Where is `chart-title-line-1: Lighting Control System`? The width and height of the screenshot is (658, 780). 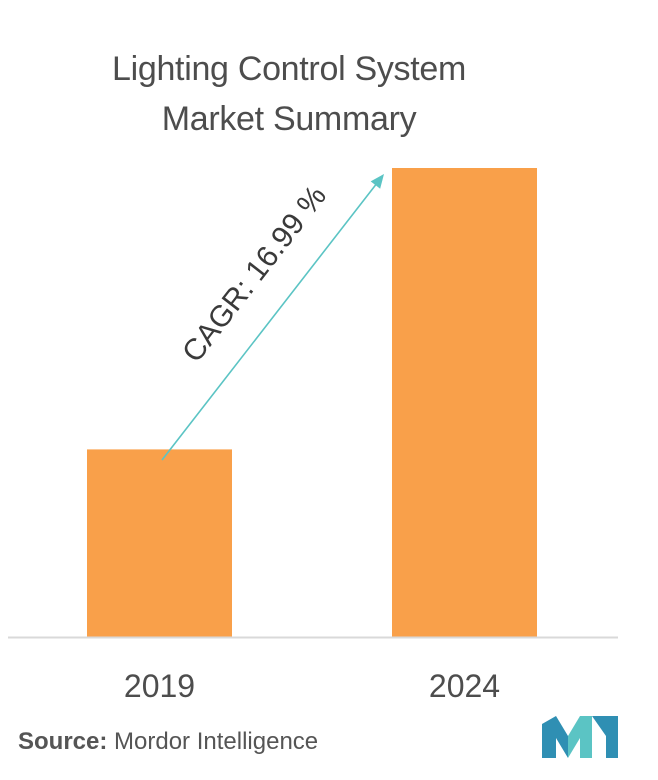
chart-title-line-1: Lighting Control System is located at coordinates (289, 69).